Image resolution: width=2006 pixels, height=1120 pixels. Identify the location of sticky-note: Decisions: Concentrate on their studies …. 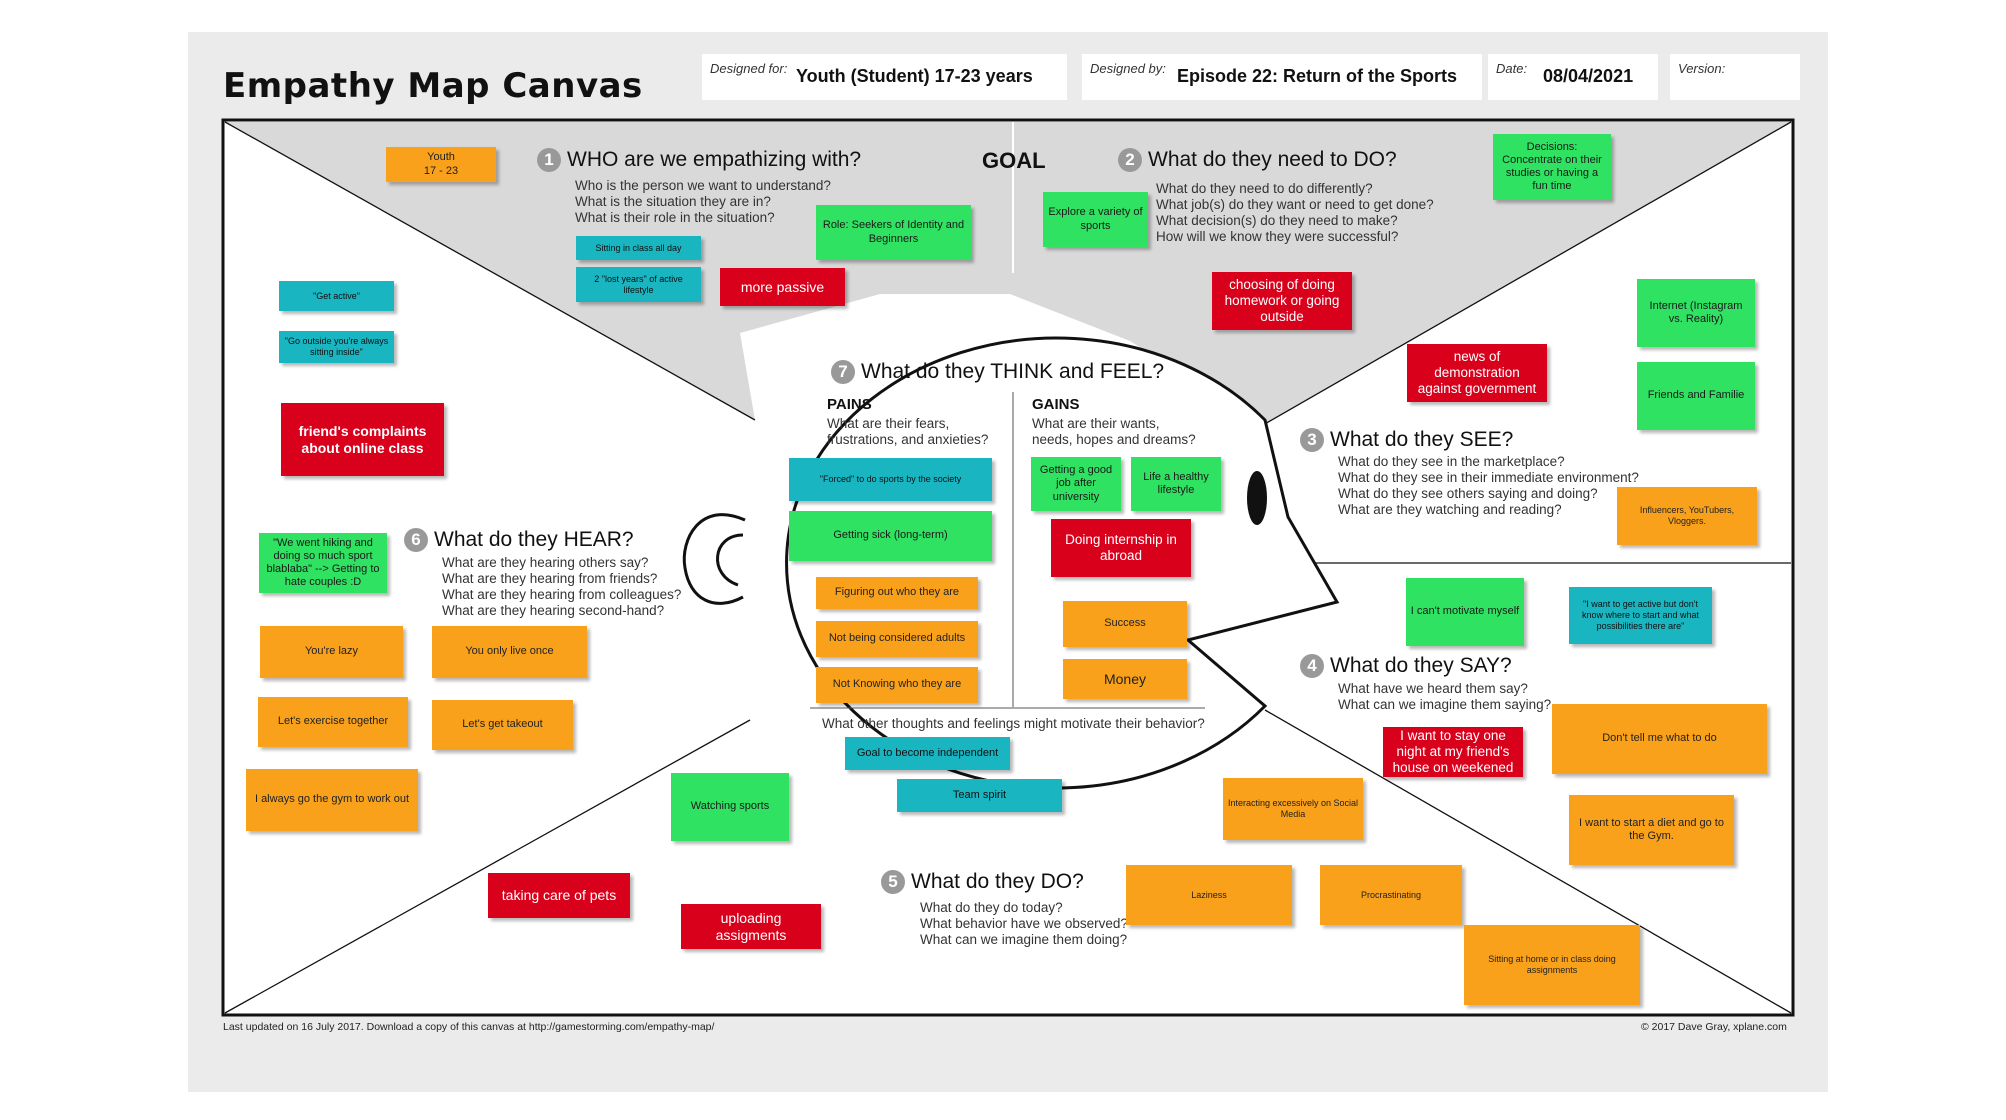
(1552, 167).